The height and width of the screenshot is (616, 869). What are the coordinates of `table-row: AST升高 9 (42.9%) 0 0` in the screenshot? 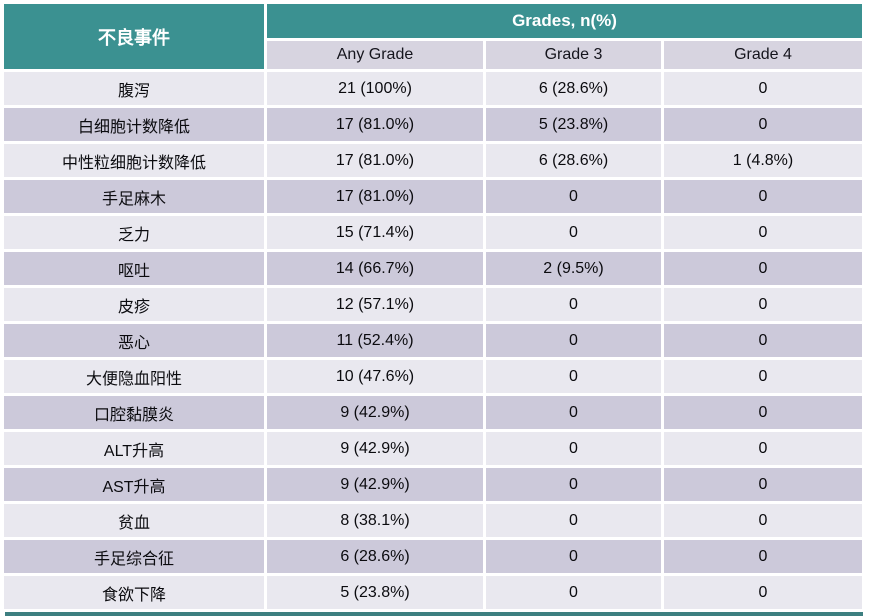 It's located at (433, 484).